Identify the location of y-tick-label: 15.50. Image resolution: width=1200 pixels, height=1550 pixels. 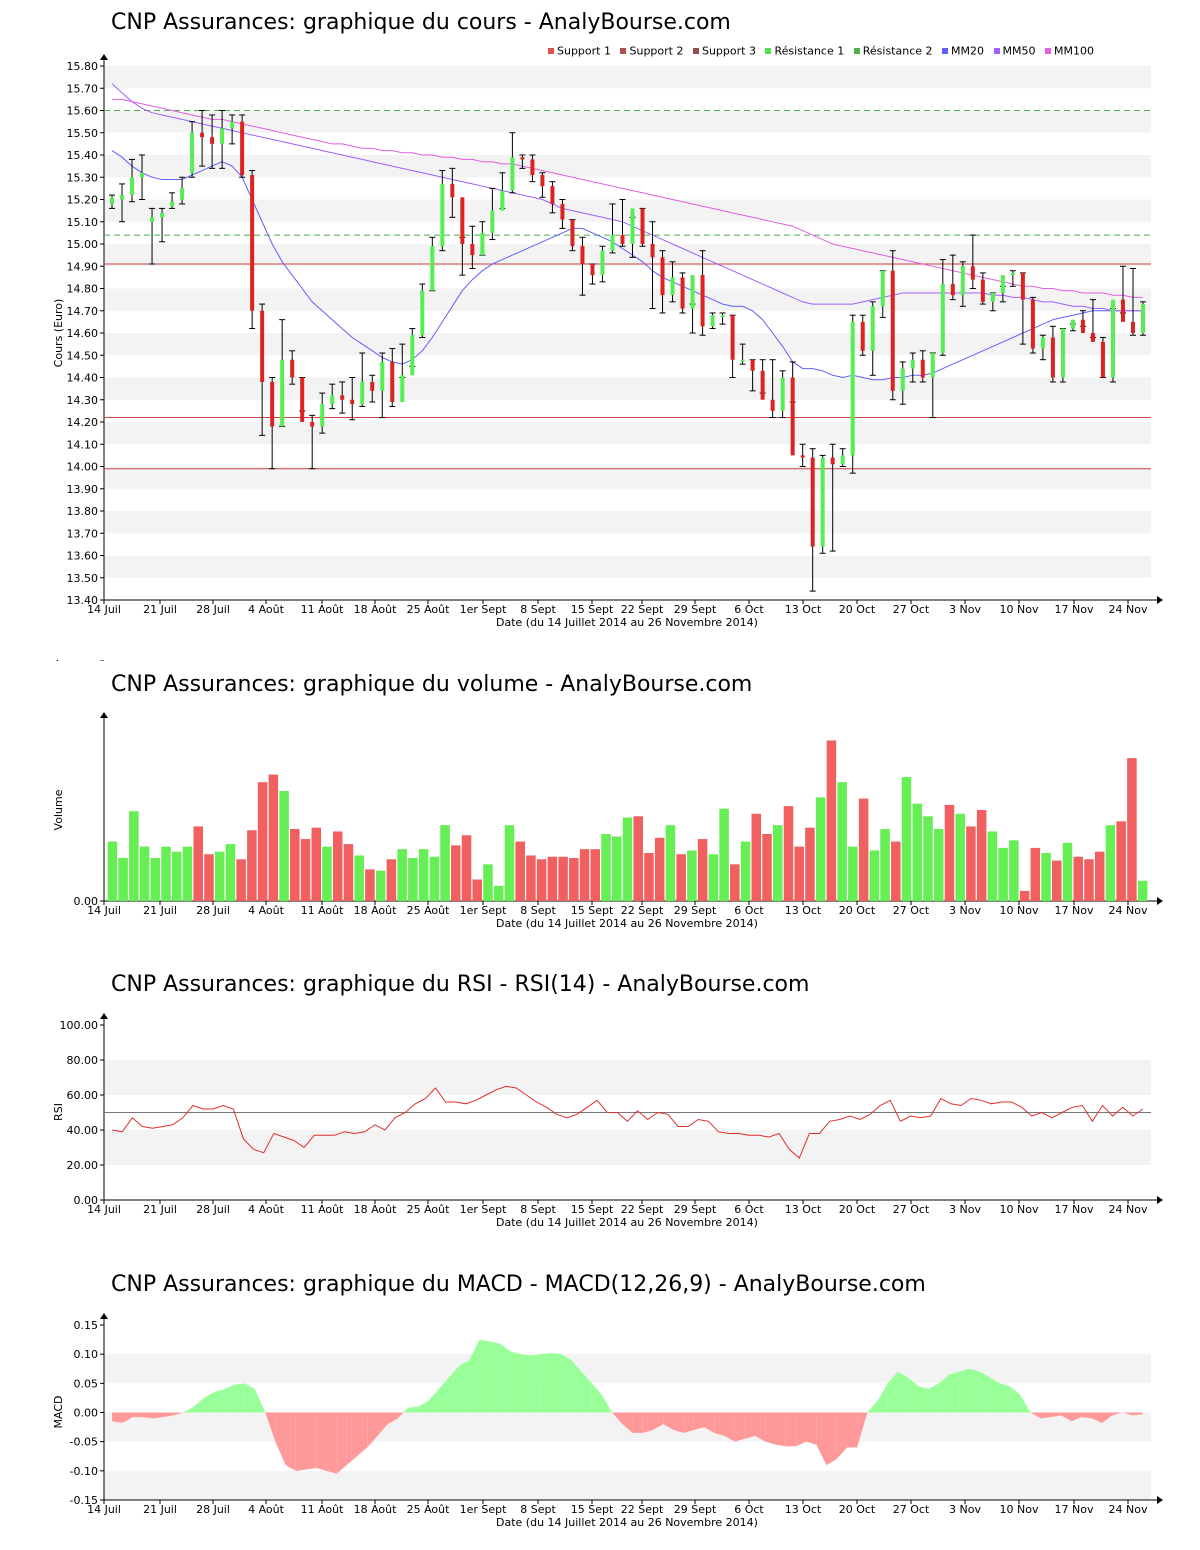
(83, 133).